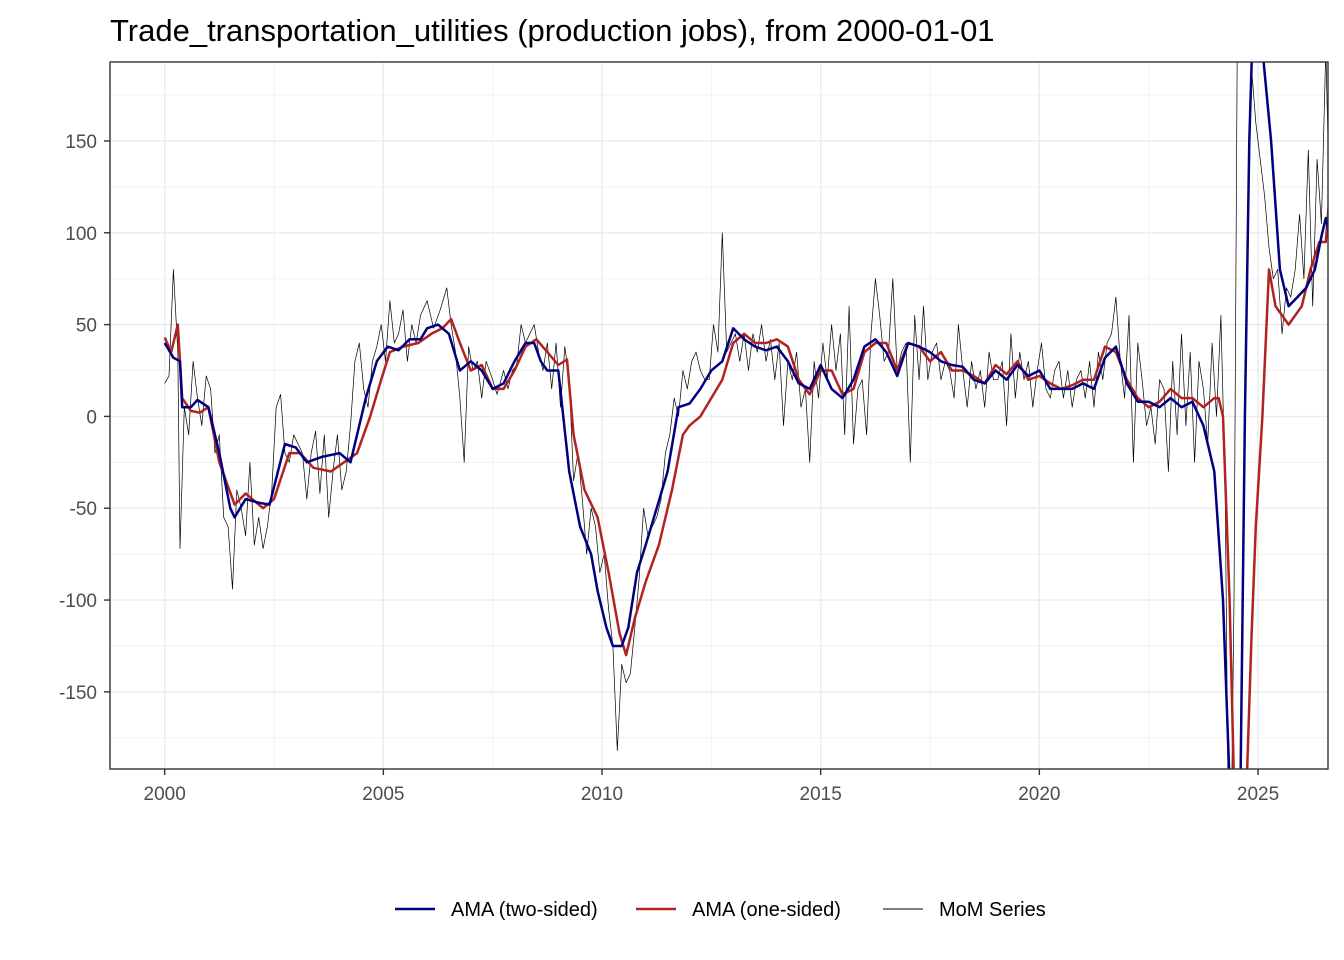 The image size is (1344, 960). Describe the element at coordinates (711, 787) in the screenshot. I see `x-axis: 2000 2005 2010 2015 2020 2025` at that location.